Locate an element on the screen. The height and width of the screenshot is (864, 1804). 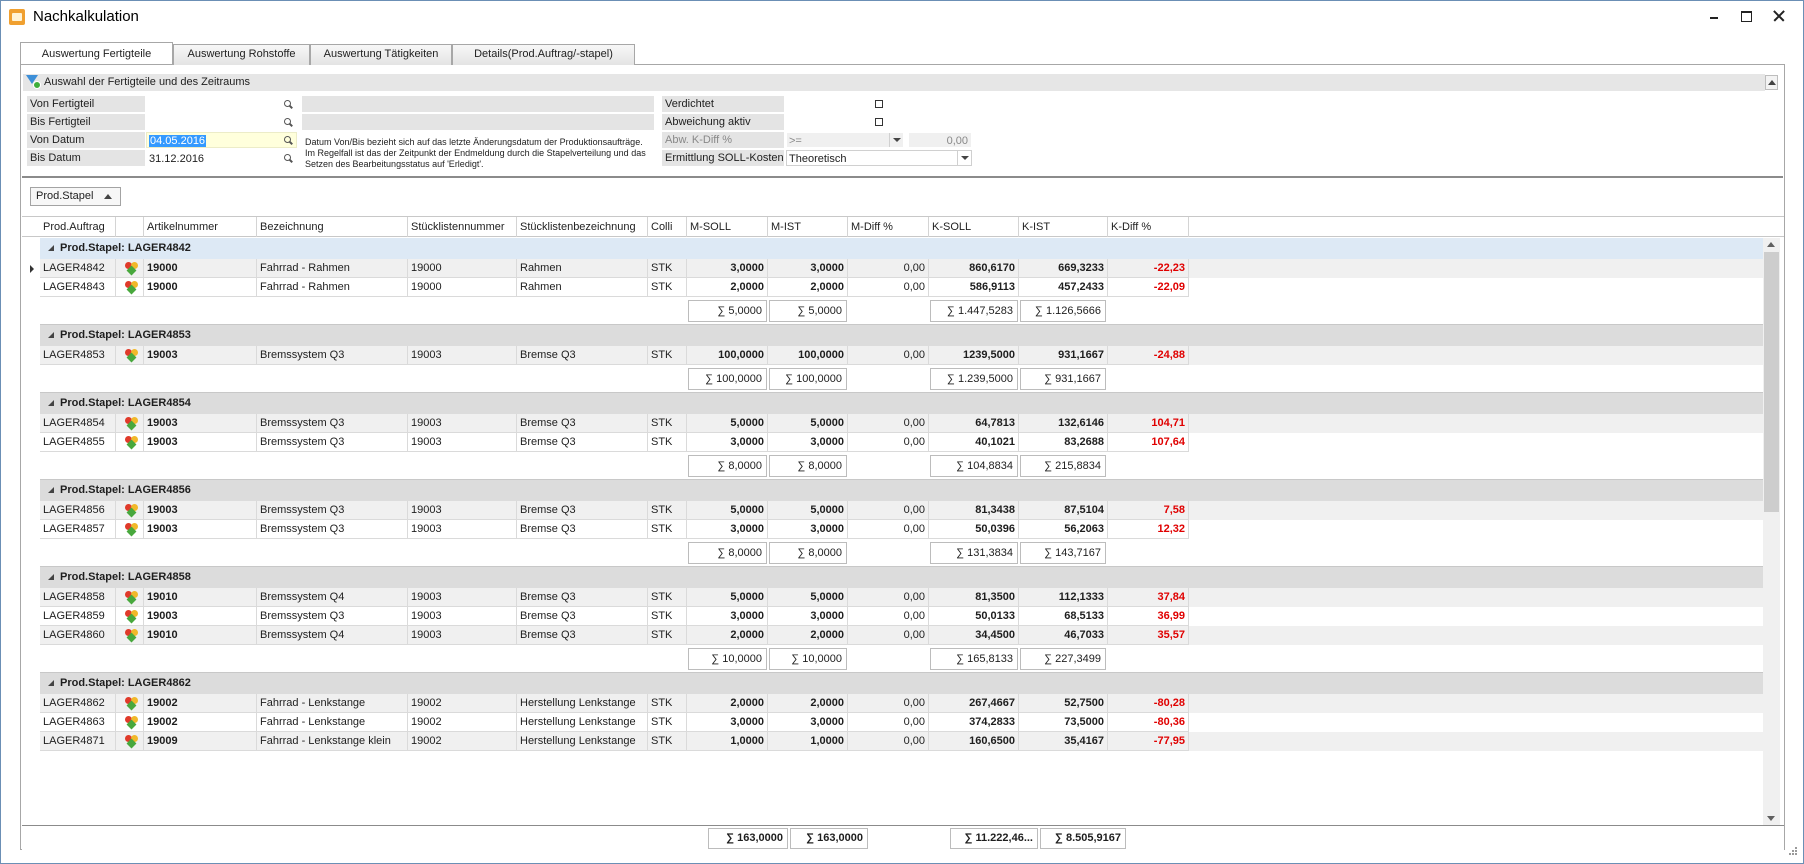
table-cell: -80,28 is located at coordinates (1148, 703).